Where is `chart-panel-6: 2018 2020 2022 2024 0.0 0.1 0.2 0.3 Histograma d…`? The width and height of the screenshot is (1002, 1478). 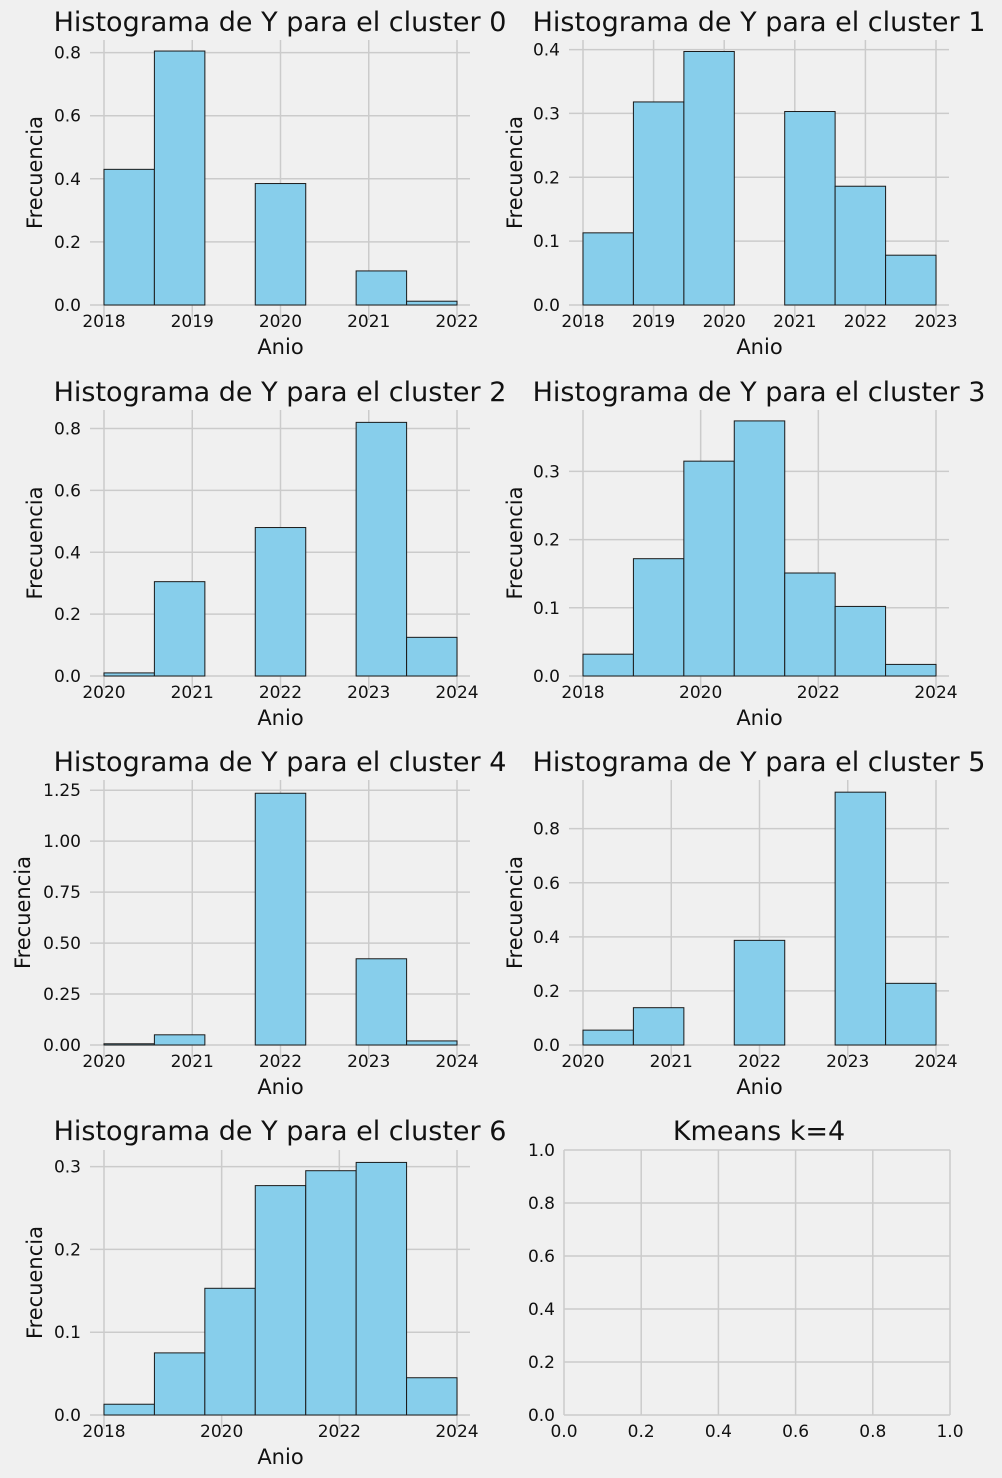 chart-panel-6: 2018 2020 2022 2024 0.0 0.1 0.2 0.3 Histograma d… is located at coordinates (264, 1292).